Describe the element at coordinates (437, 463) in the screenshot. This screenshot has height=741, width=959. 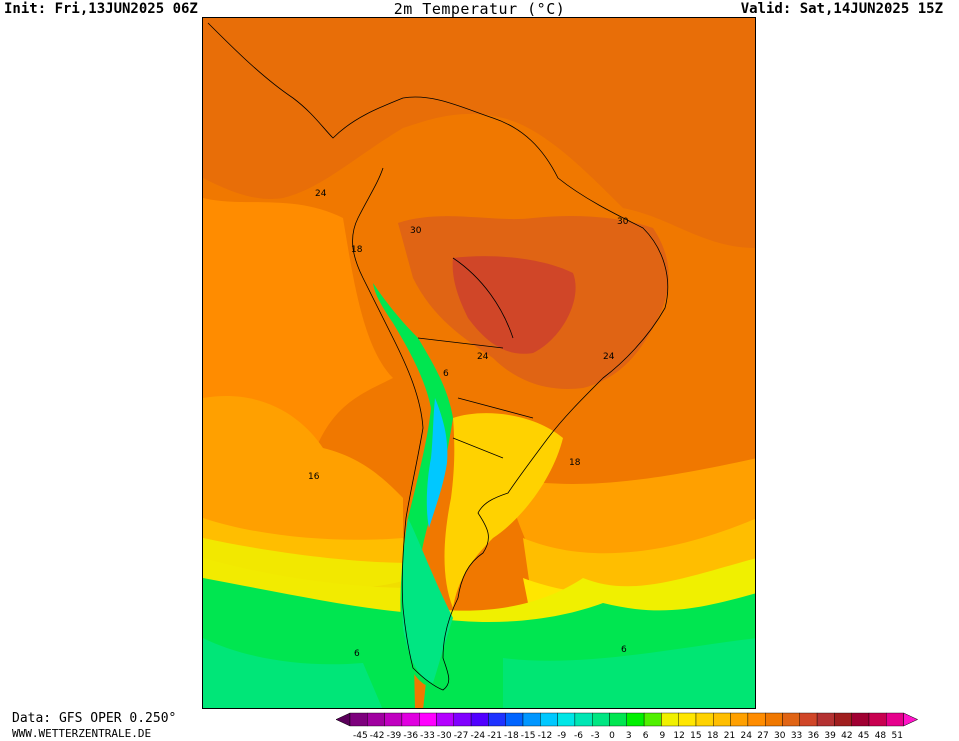
I see `andes-coldest` at that location.